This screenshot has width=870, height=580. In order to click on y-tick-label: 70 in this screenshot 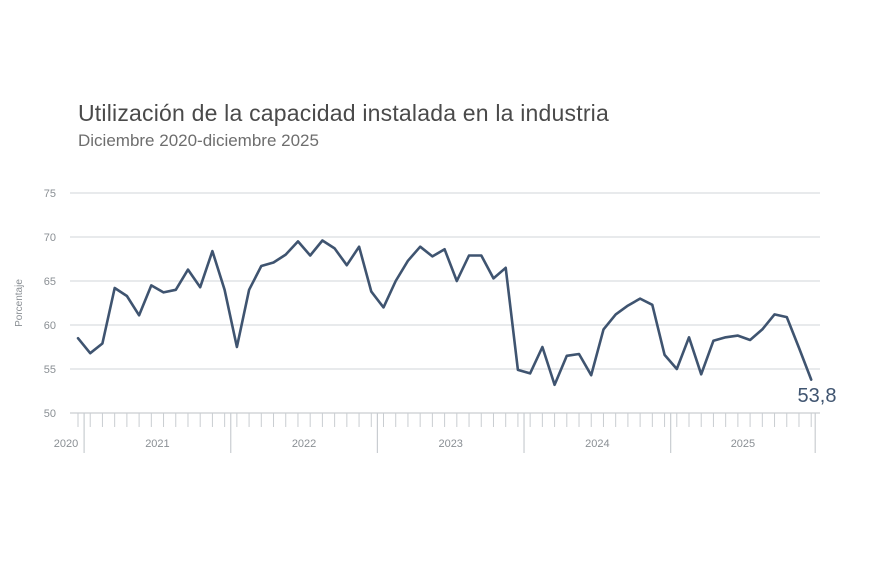, I will do `click(50, 238)`.